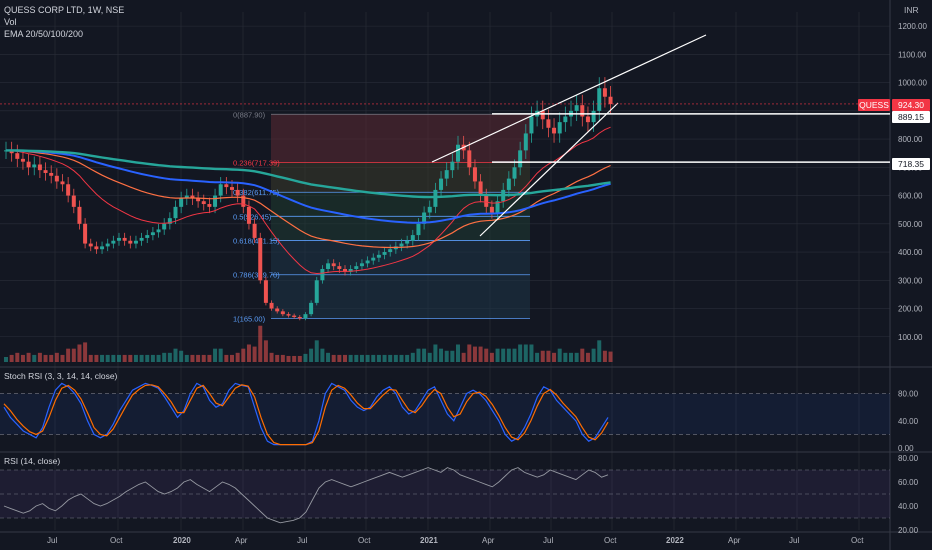  I want to click on fib-level-label: 0.618(441.15), so click(256, 240).